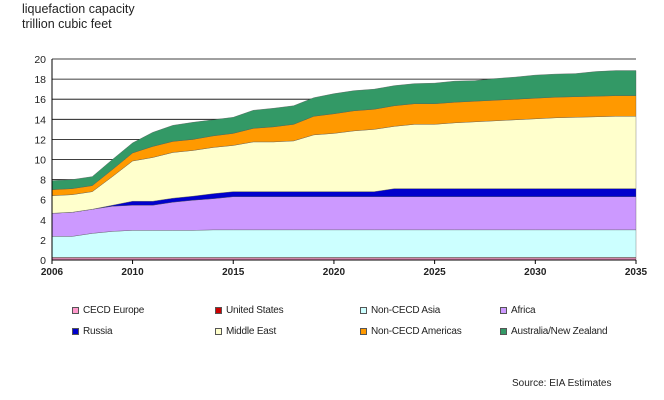 The image size is (664, 400). What do you see at coordinates (40, 80) in the screenshot?
I see `y-tick-label: 18` at bounding box center [40, 80].